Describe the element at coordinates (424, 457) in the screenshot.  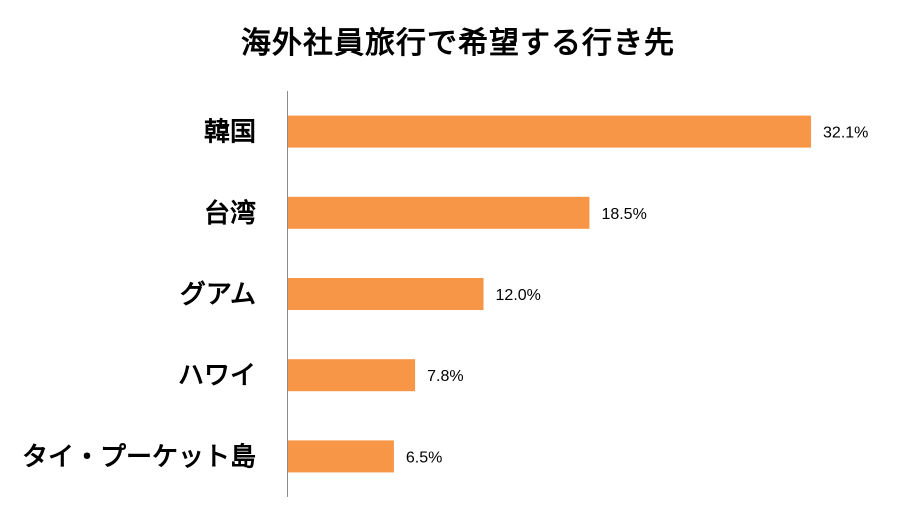
I see `value-label-4: 6.5%` at that location.